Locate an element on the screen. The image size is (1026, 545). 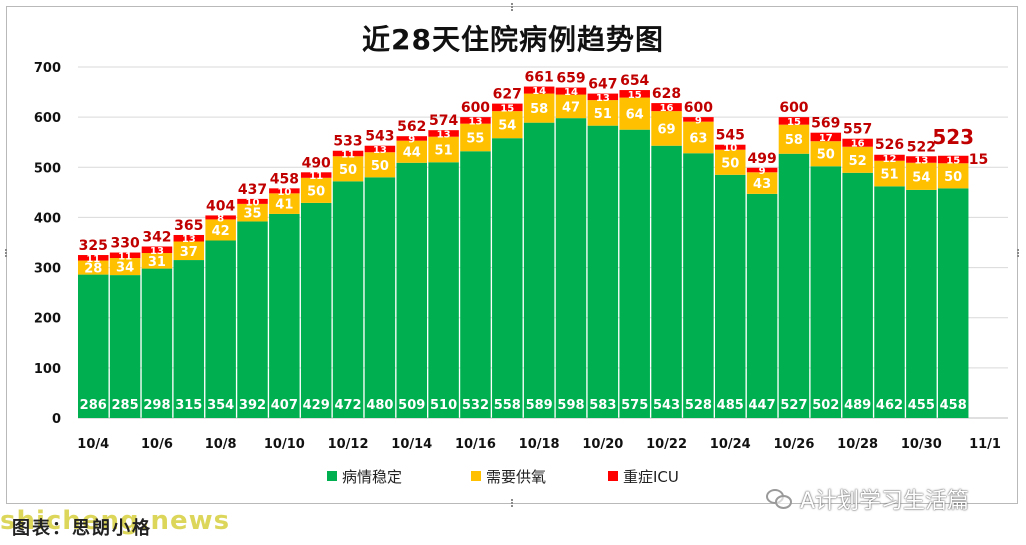
data-label-icu: 15 is located at coordinates (953, 161).